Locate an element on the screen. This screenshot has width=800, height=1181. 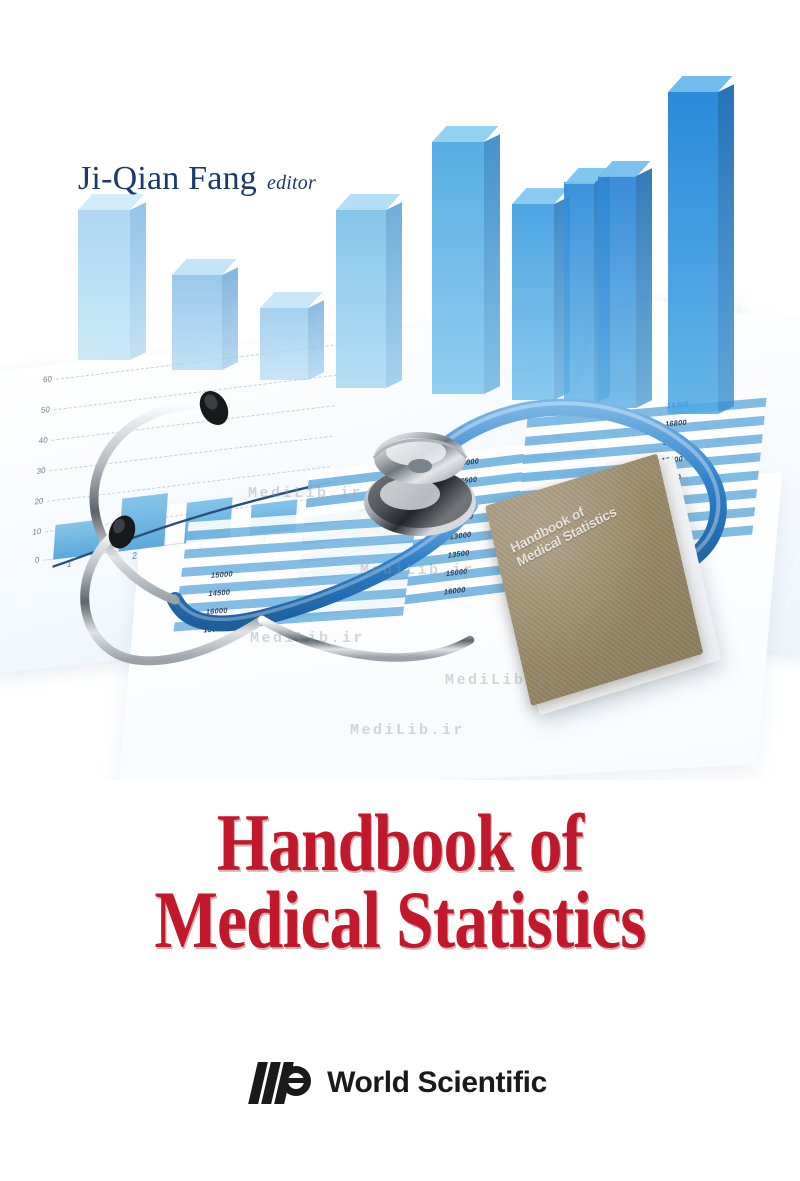
author-byline: Ji-Qian Fang editor is located at coordinates (197, 179).